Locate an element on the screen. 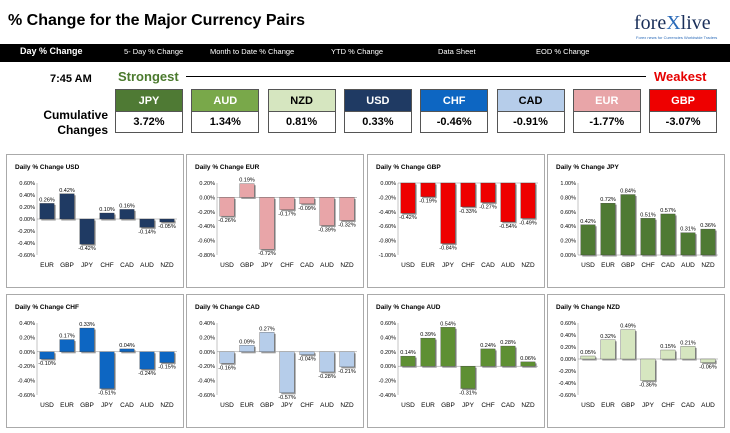  currency-code: EUR is located at coordinates (606, 100).